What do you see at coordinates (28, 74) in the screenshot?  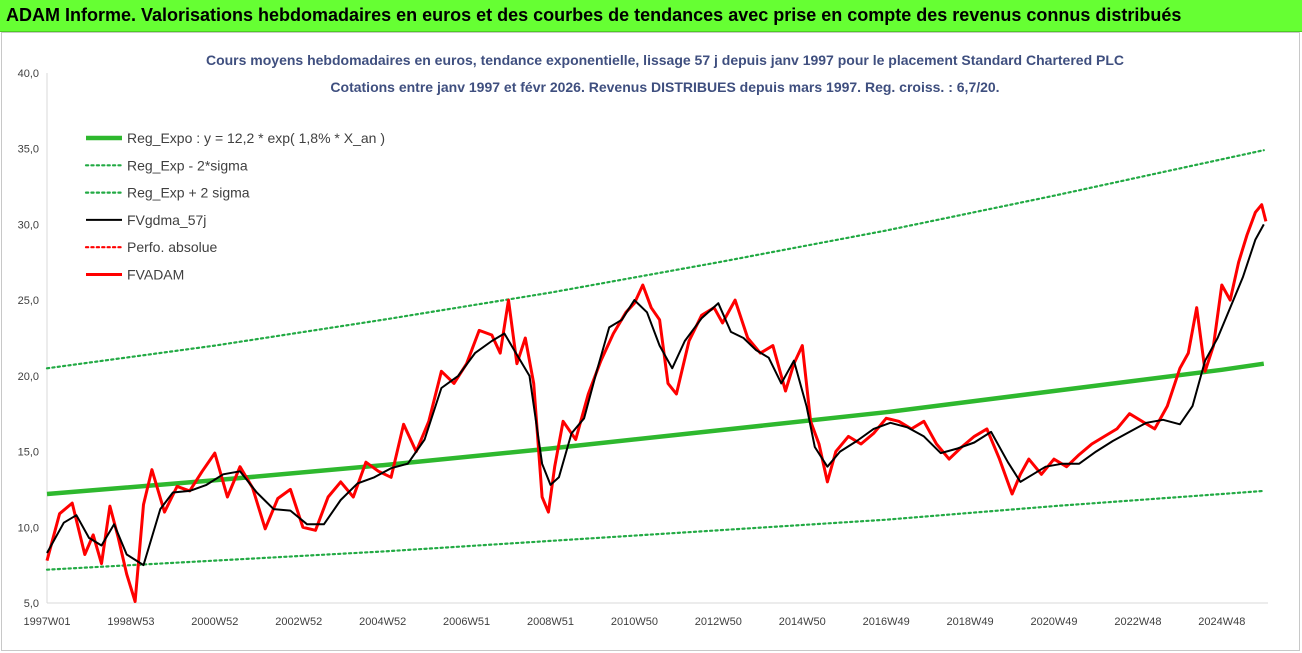 I see `y-tick-label: 40,0` at bounding box center [28, 74].